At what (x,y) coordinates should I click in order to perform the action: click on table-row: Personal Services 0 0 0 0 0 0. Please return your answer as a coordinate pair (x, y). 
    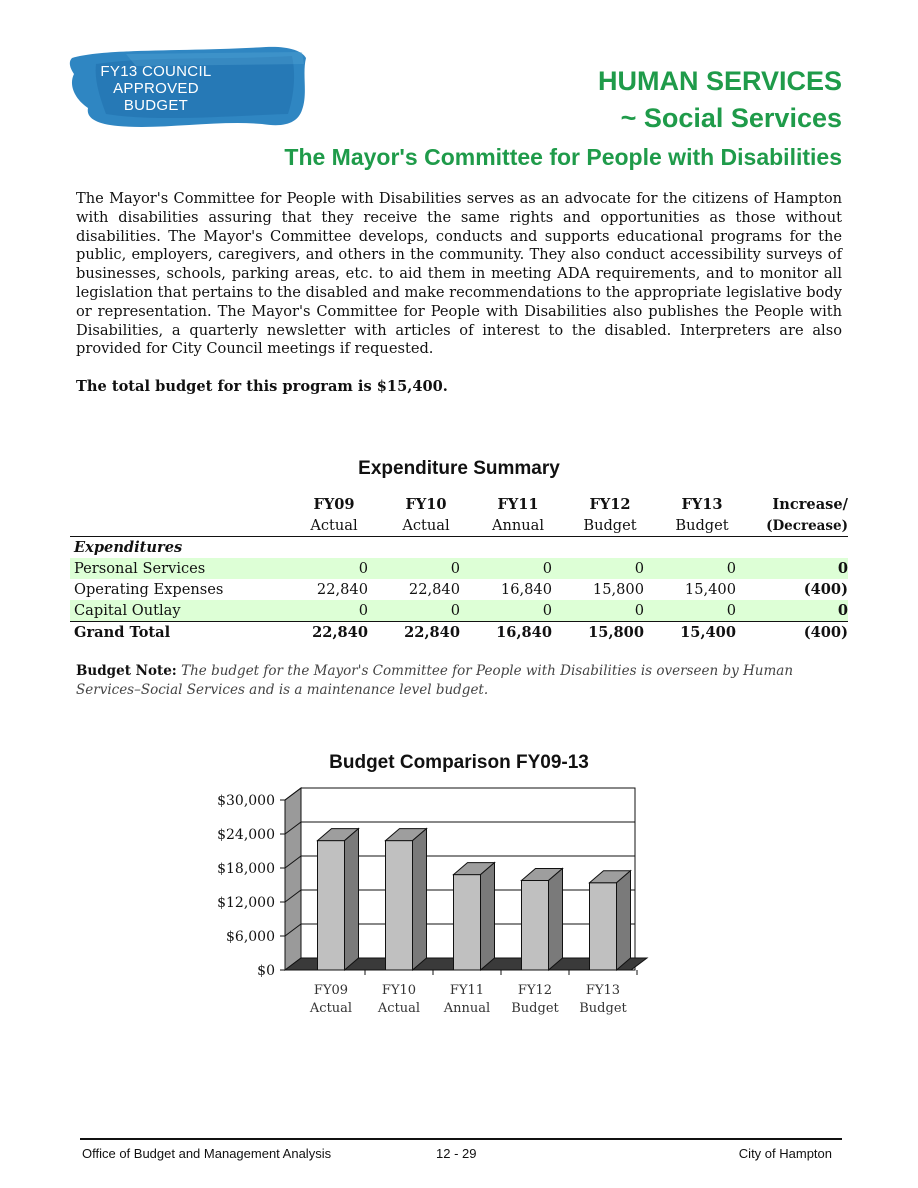
    Looking at the image, I should click on (459, 568).